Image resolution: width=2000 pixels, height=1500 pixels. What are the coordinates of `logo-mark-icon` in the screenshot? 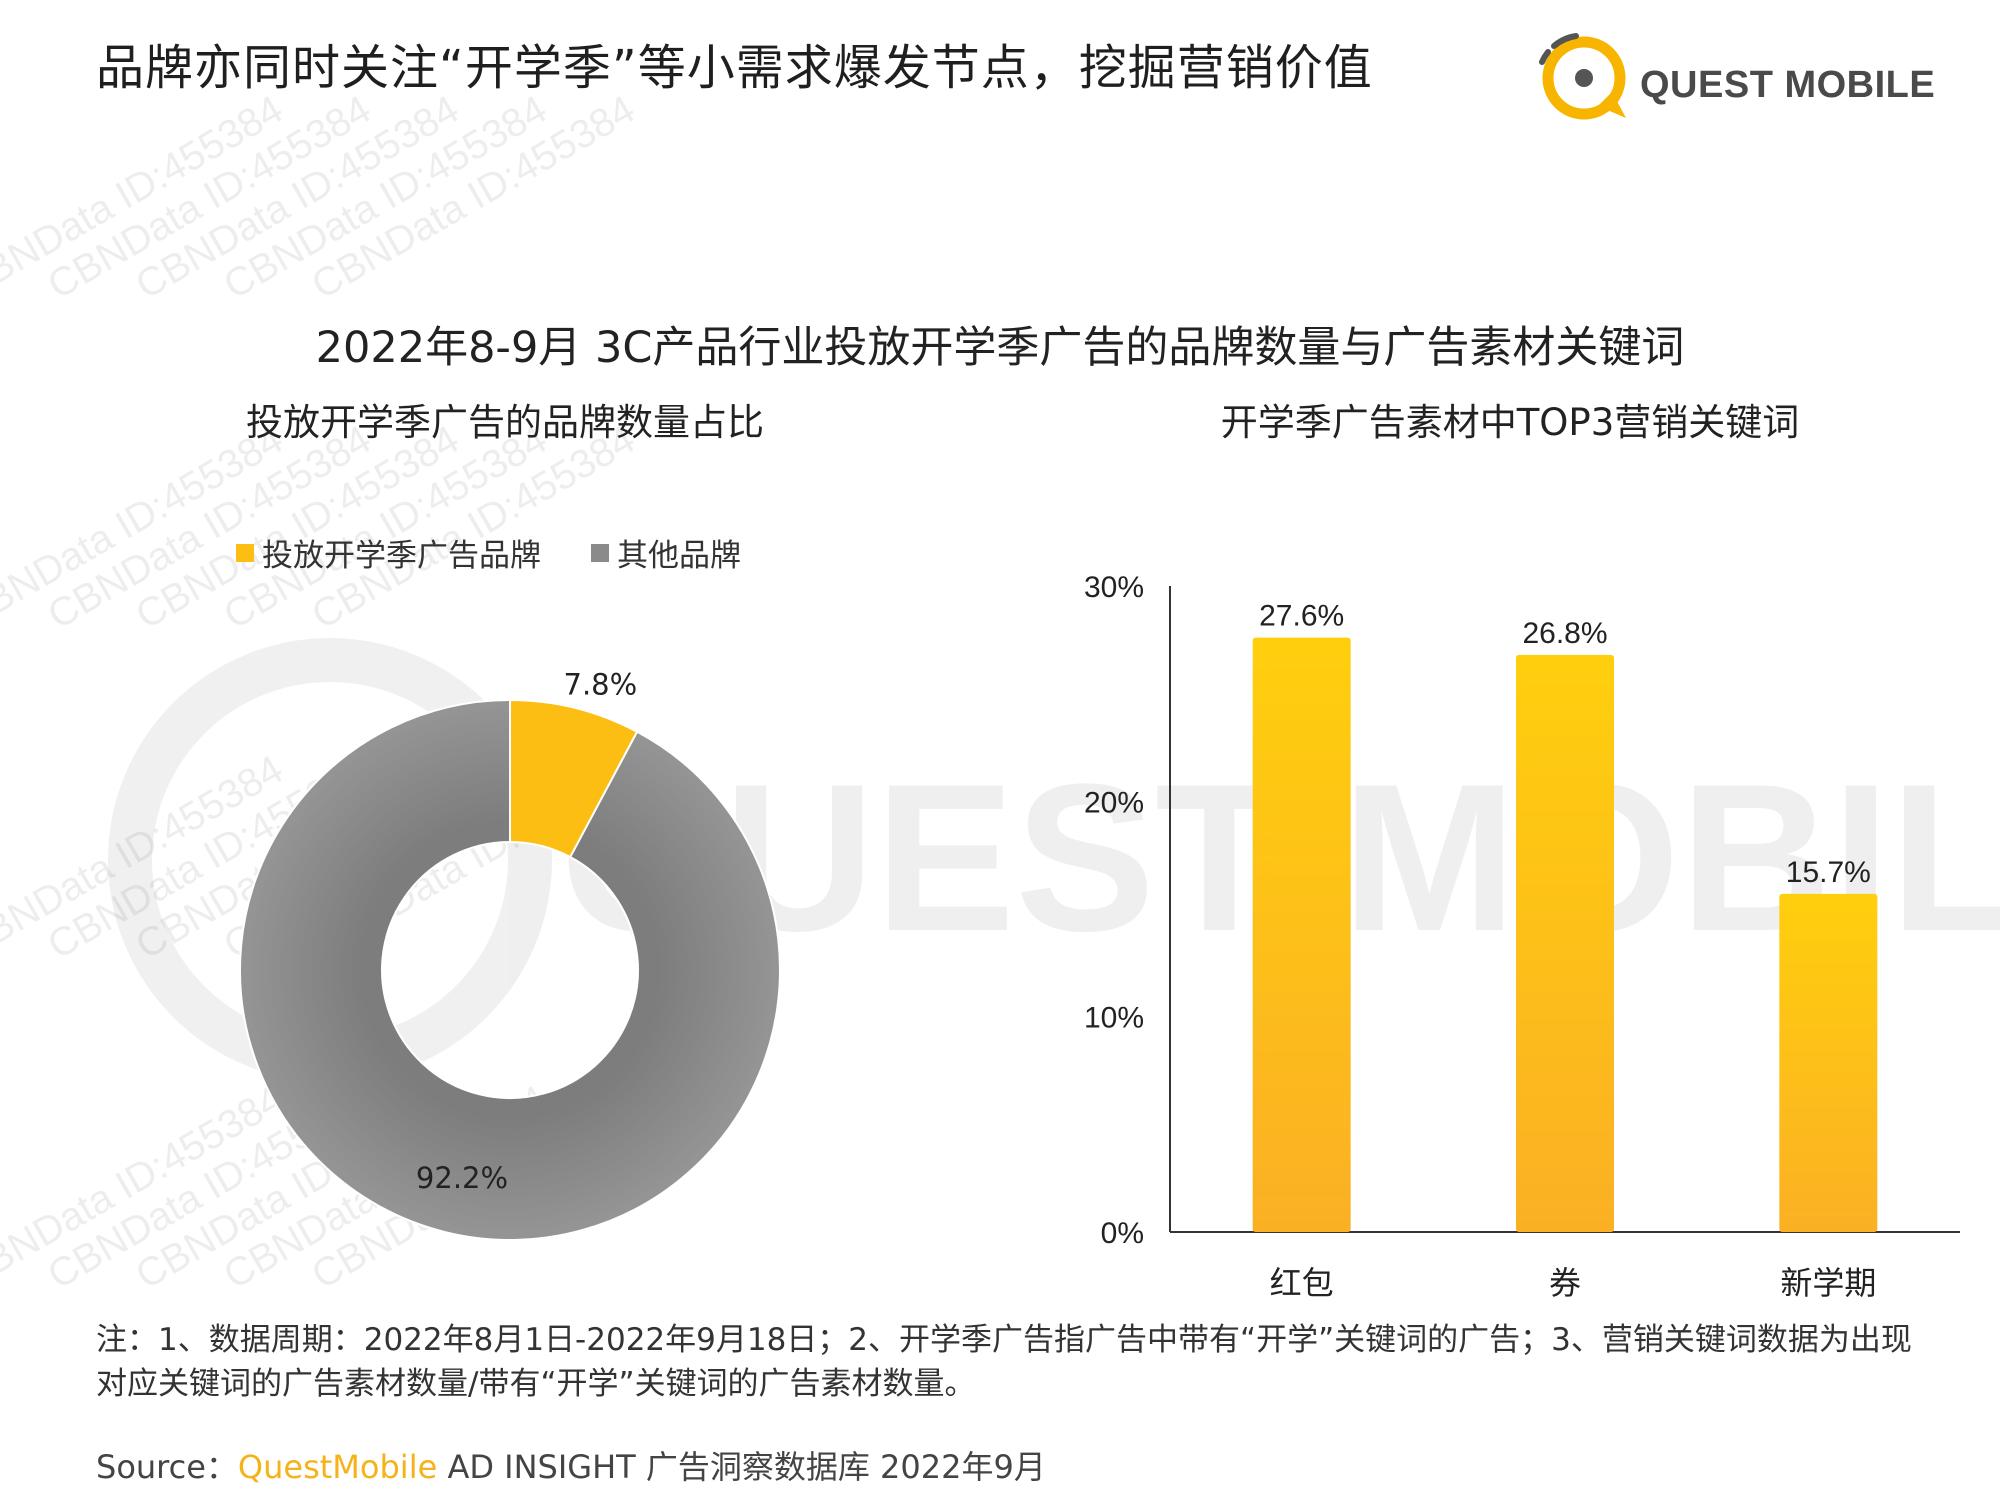 It's located at (1582, 76).